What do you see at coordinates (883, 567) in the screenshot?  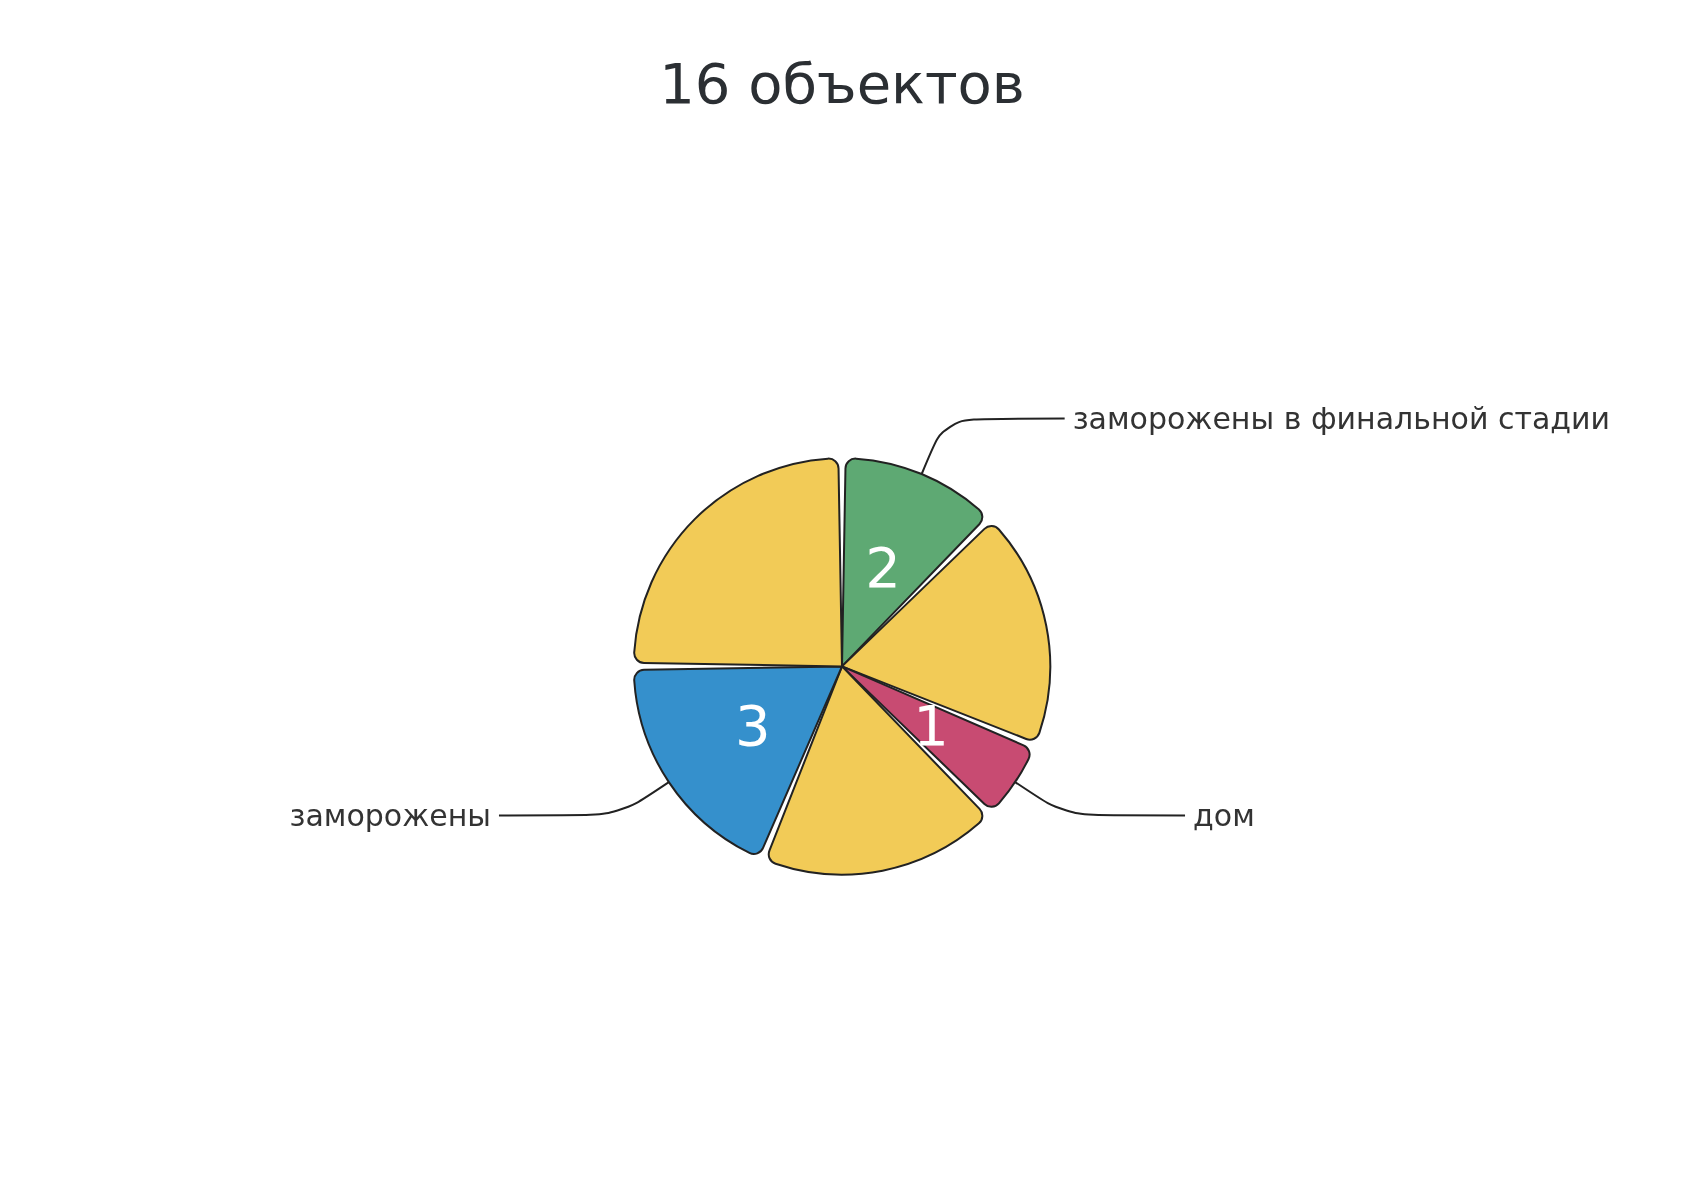 I see `data-label: 2` at bounding box center [883, 567].